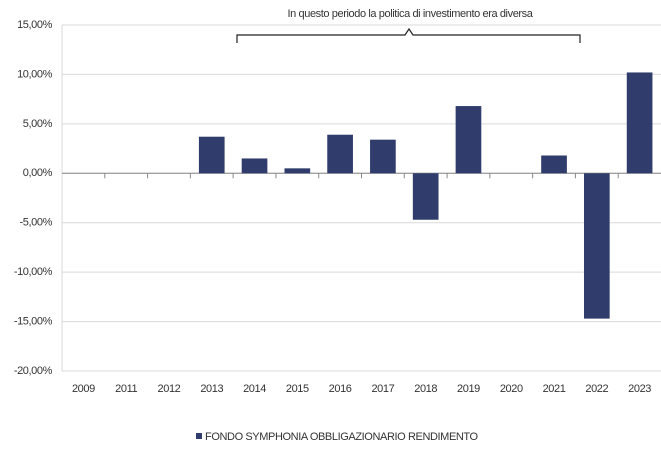 This screenshot has width=661, height=450. I want to click on legend-swatch, so click(199, 436).